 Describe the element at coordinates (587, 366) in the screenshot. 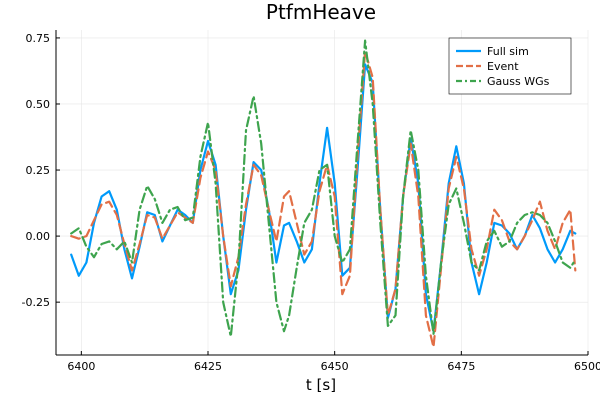

I see `x-tick-label: 6500` at that location.